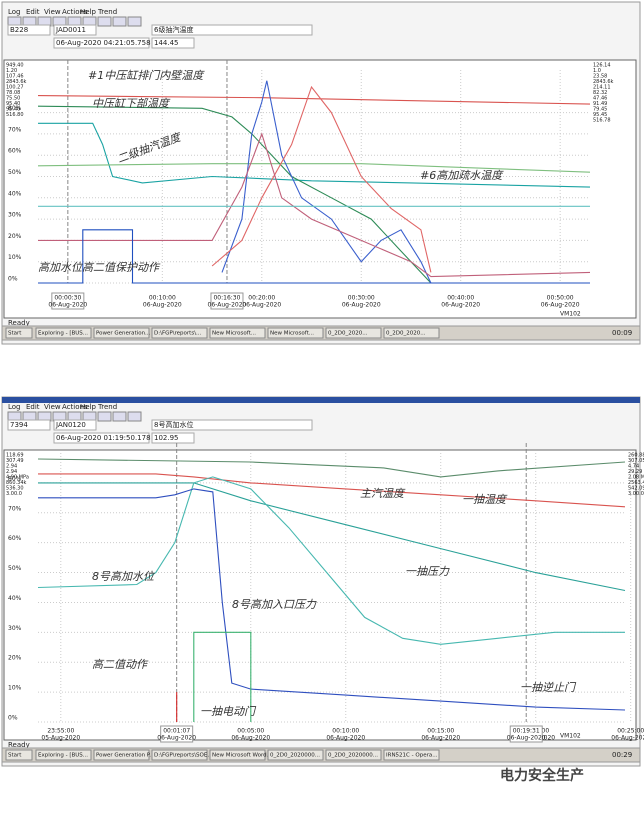  Describe the element at coordinates (602, 66) in the screenshot. I see `scale-label: 126.14` at that location.